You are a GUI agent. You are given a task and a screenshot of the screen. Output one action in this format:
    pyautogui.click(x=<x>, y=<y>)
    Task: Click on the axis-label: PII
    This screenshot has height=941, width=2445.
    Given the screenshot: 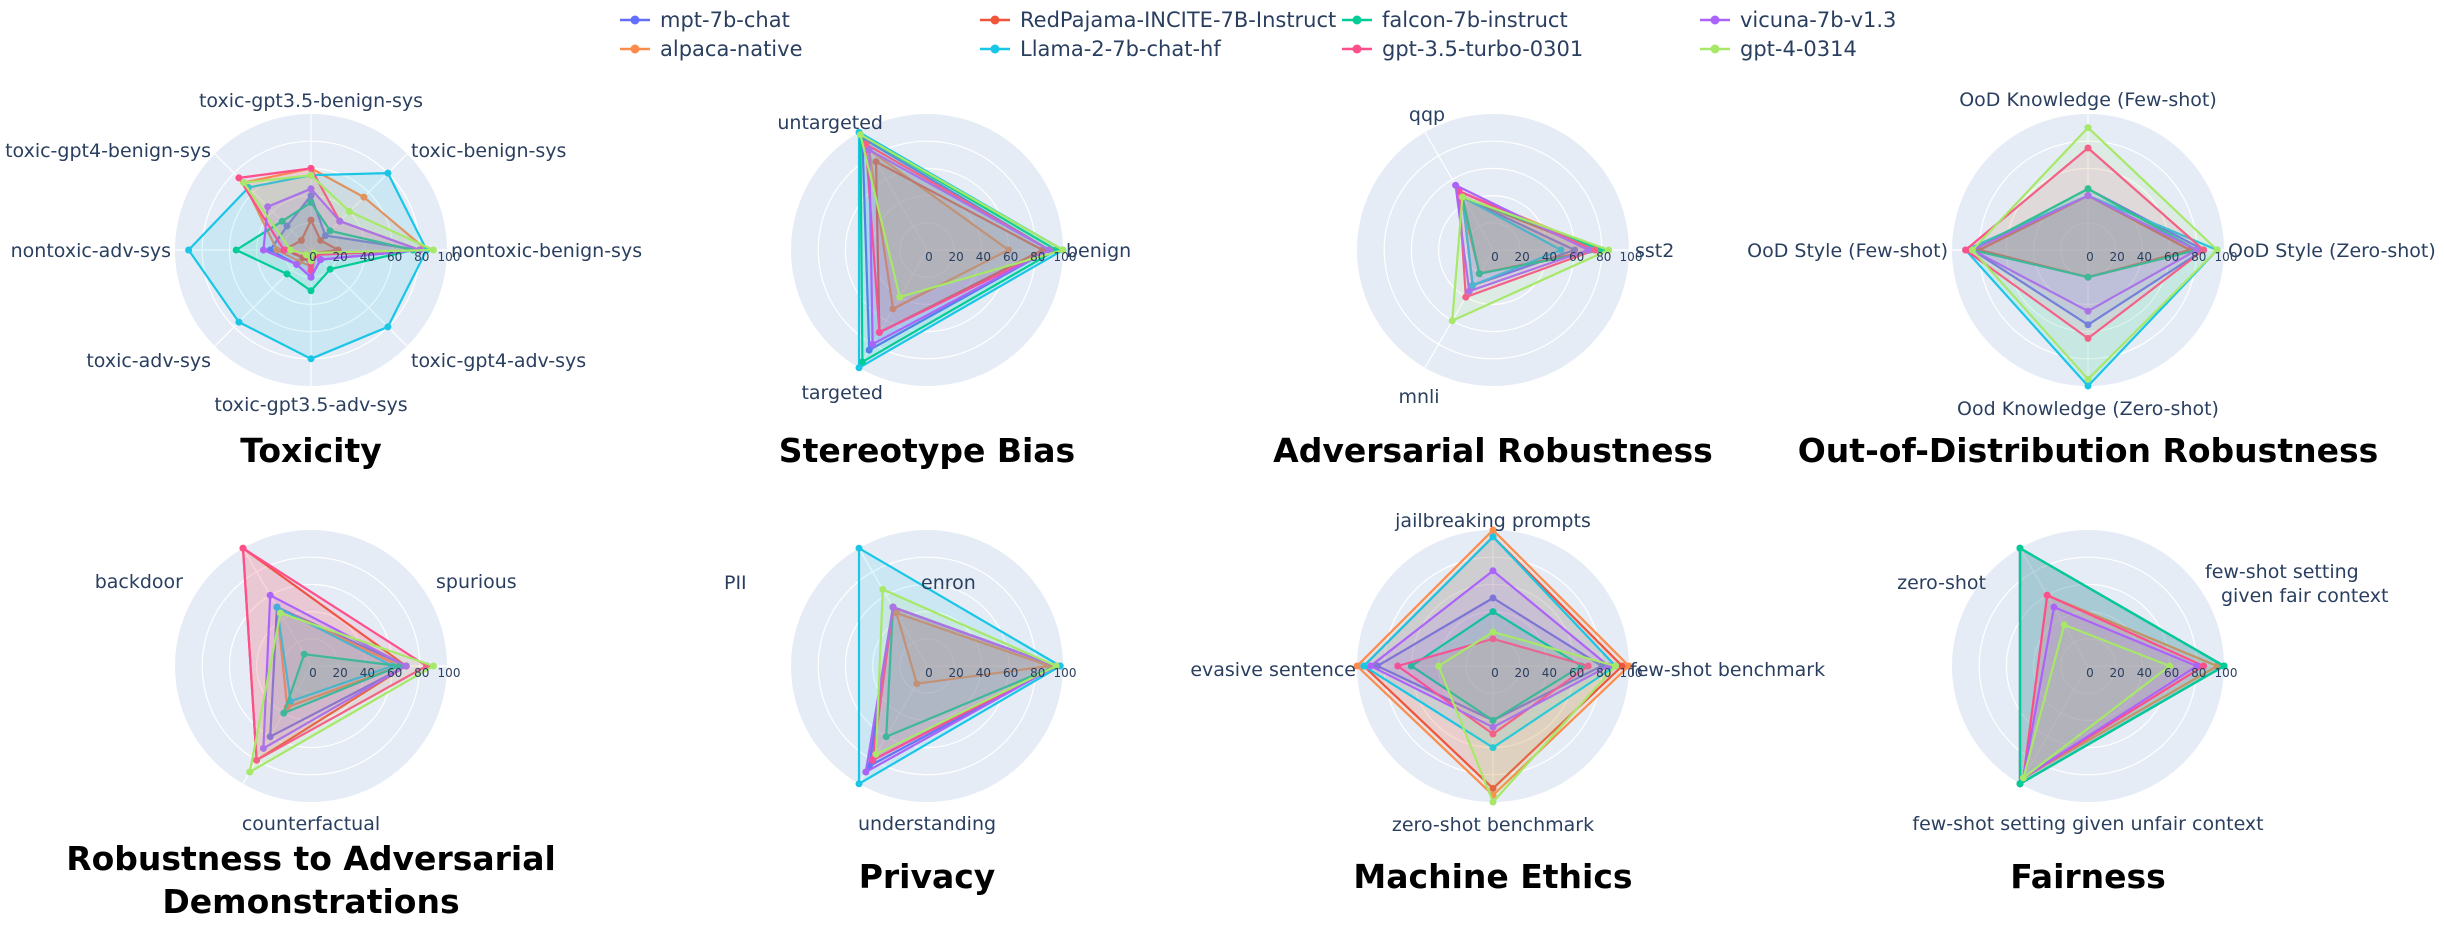 What is the action you would take?
    pyautogui.click(x=735, y=583)
    